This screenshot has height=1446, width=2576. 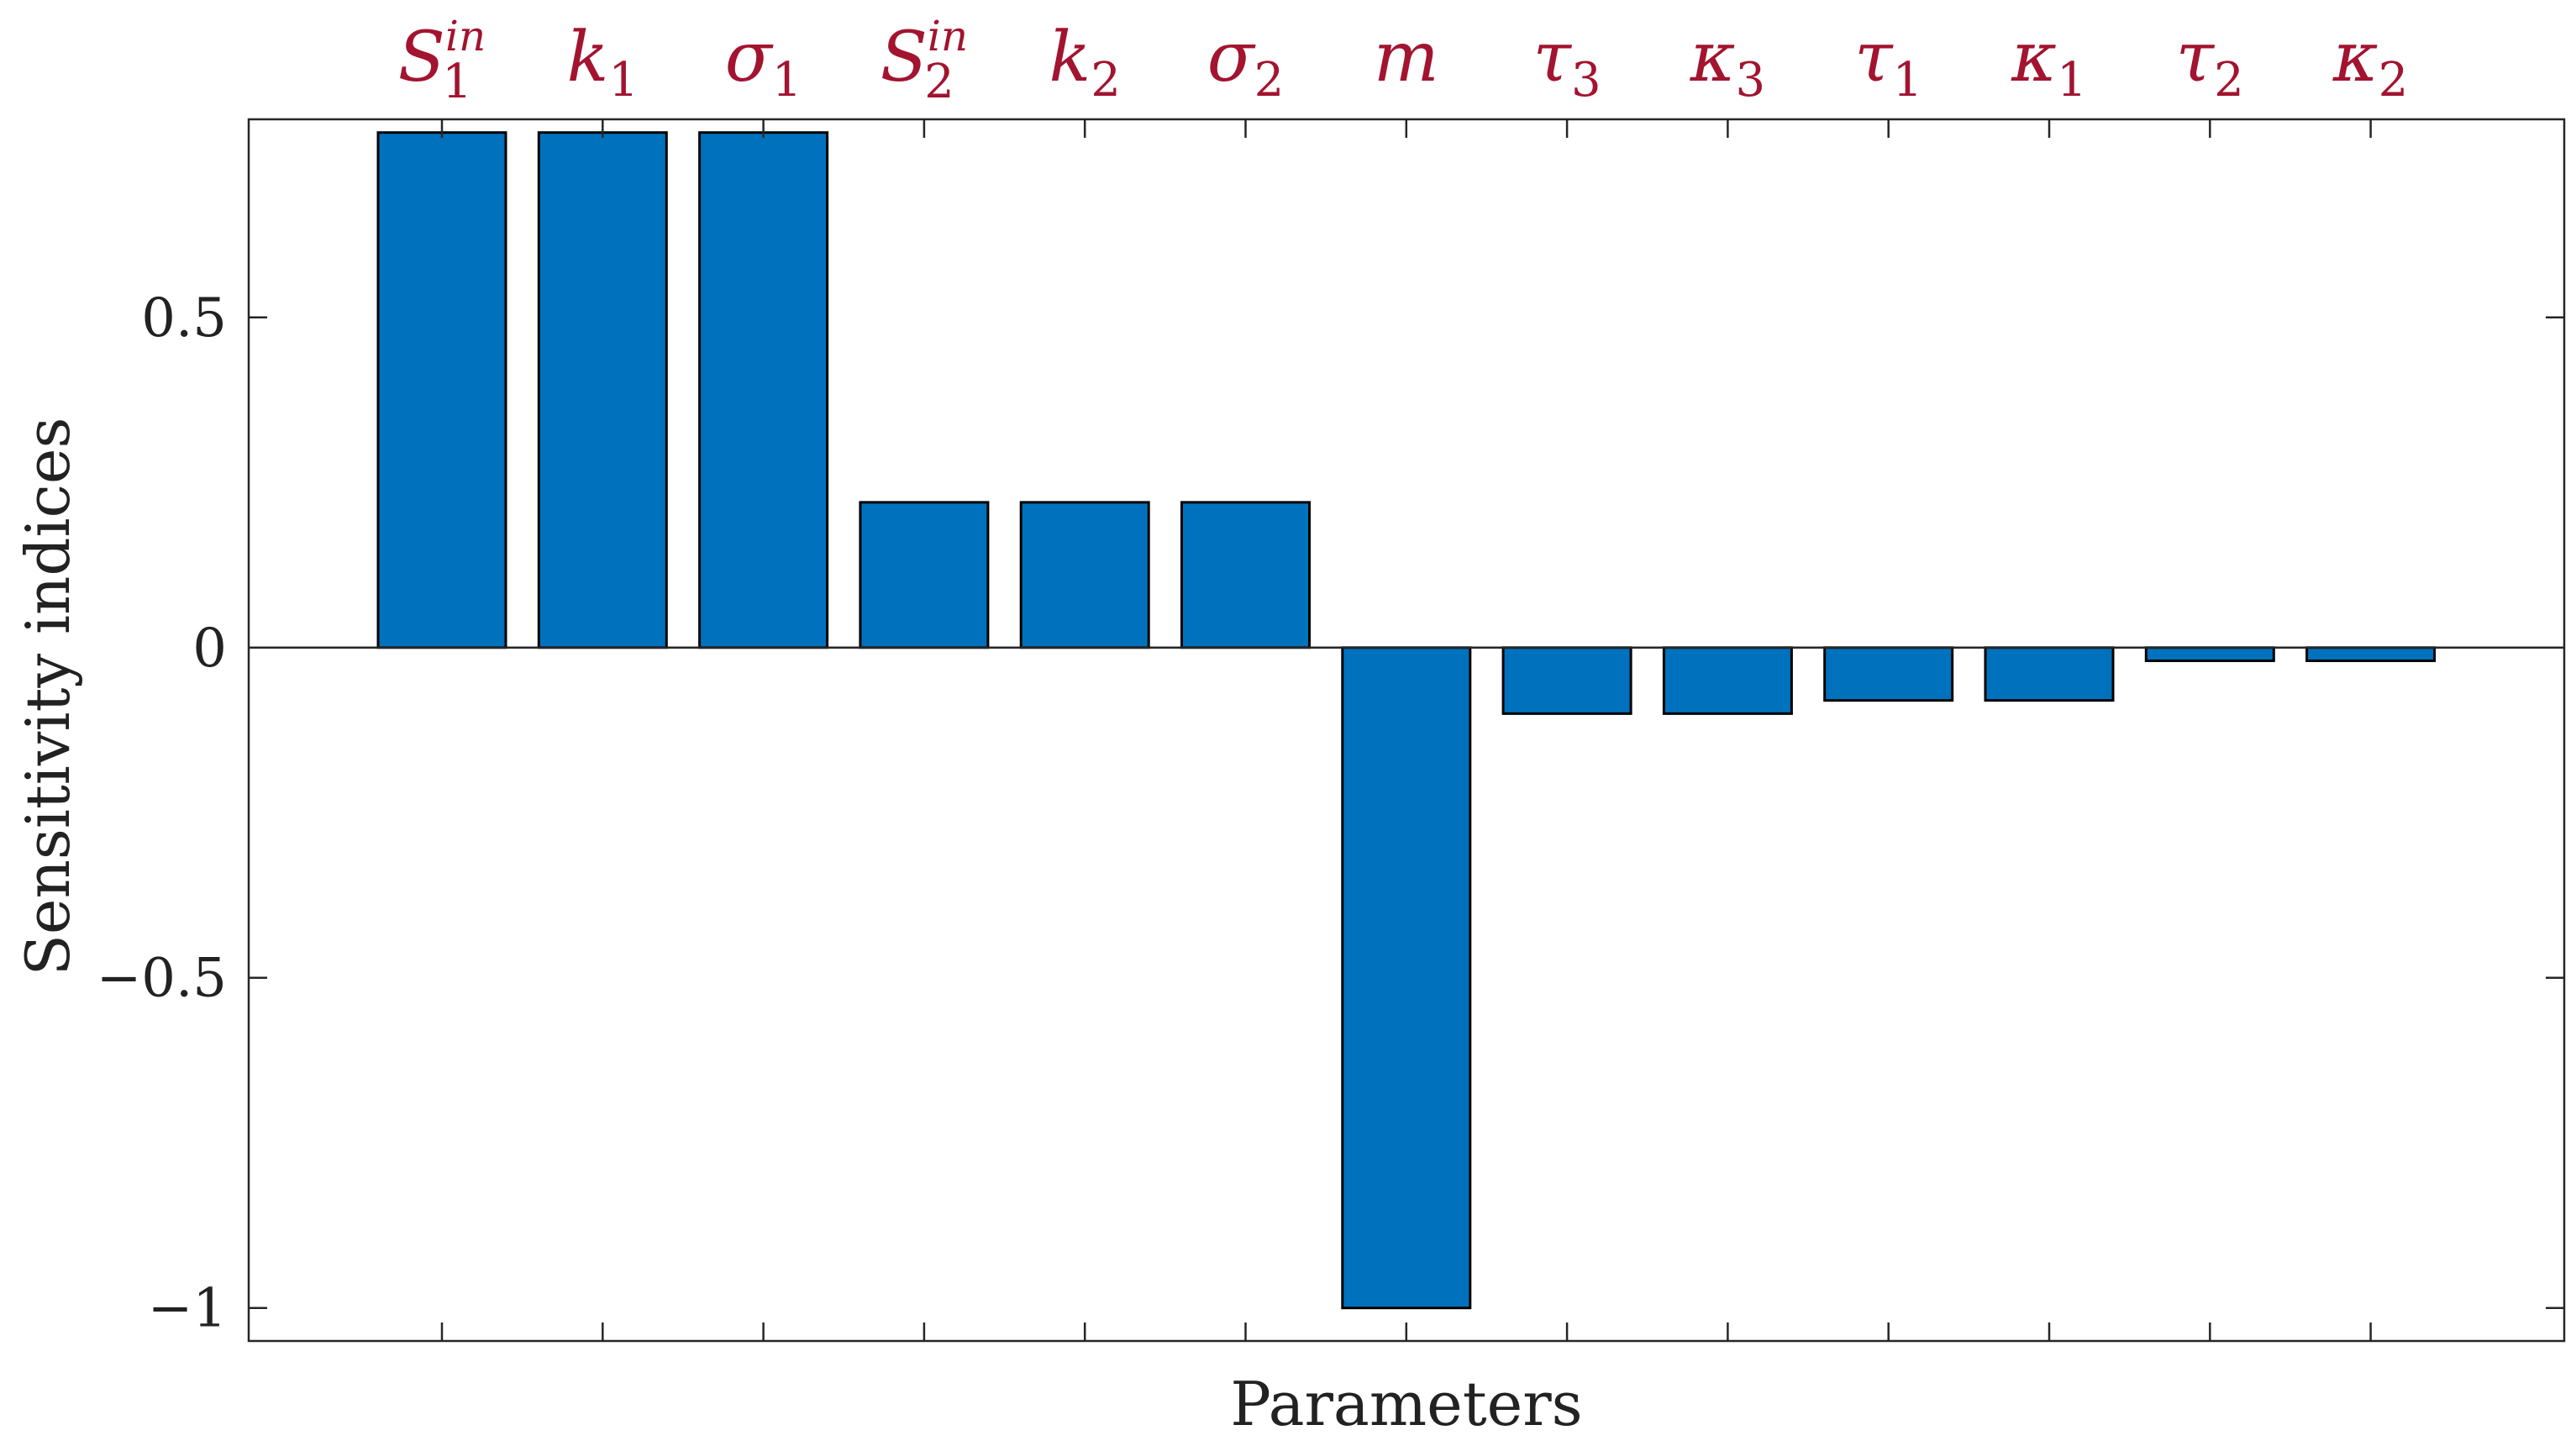 What do you see at coordinates (925, 60) in the screenshot?
I see `param-label-3: Sin 2` at bounding box center [925, 60].